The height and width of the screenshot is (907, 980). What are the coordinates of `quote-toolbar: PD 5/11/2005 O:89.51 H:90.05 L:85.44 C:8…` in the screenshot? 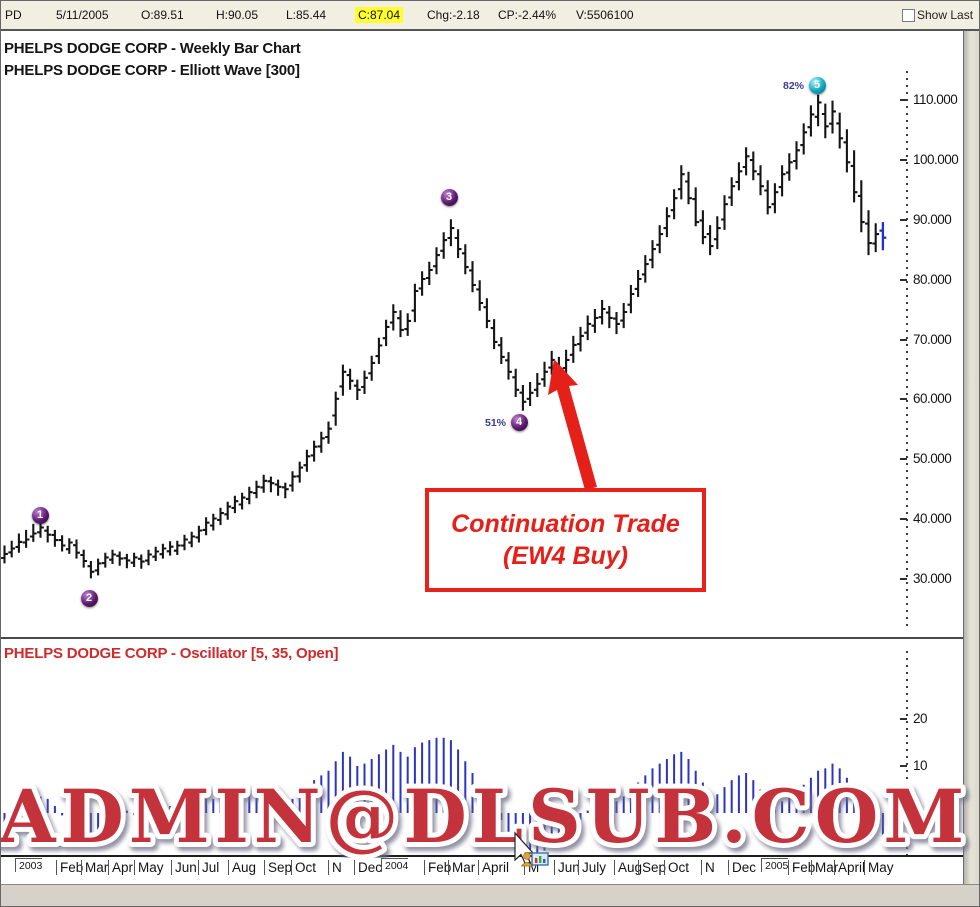 It's located at (490, 16).